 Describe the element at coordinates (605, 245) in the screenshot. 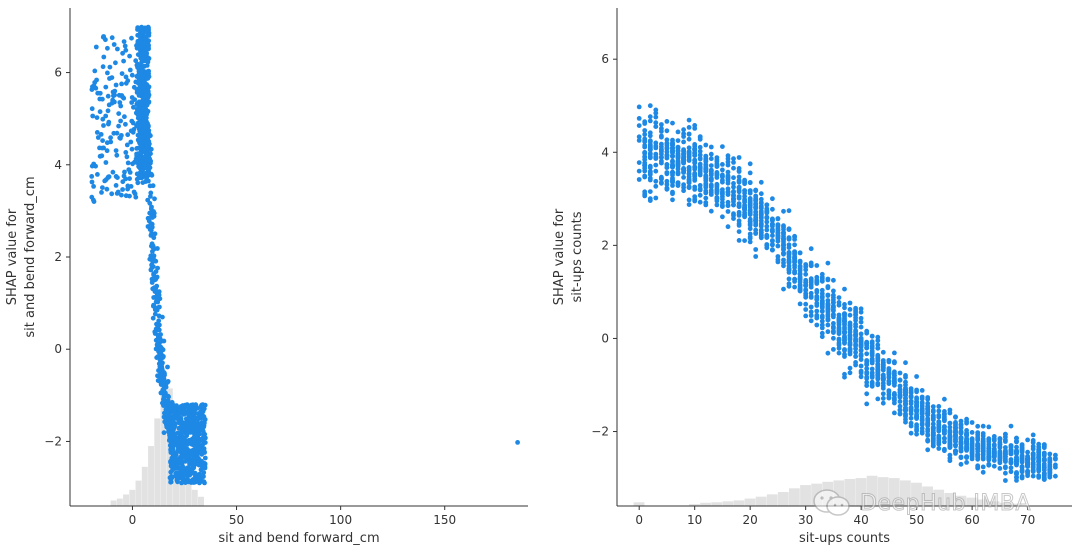

I see `y-tick-label: 2` at that location.